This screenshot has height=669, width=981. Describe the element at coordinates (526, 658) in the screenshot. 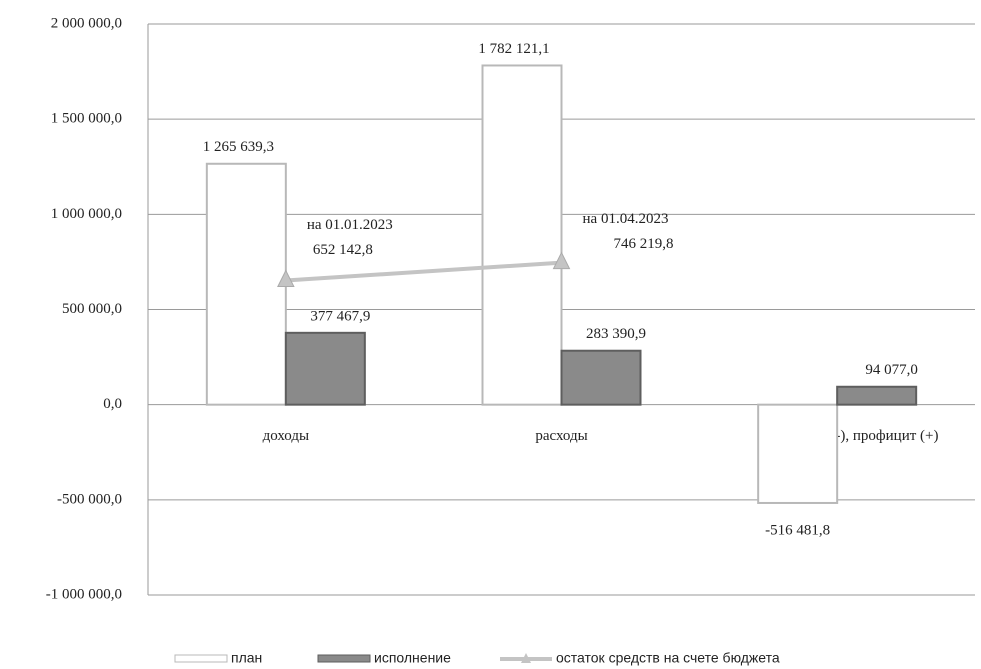

I see `legend-marker` at that location.